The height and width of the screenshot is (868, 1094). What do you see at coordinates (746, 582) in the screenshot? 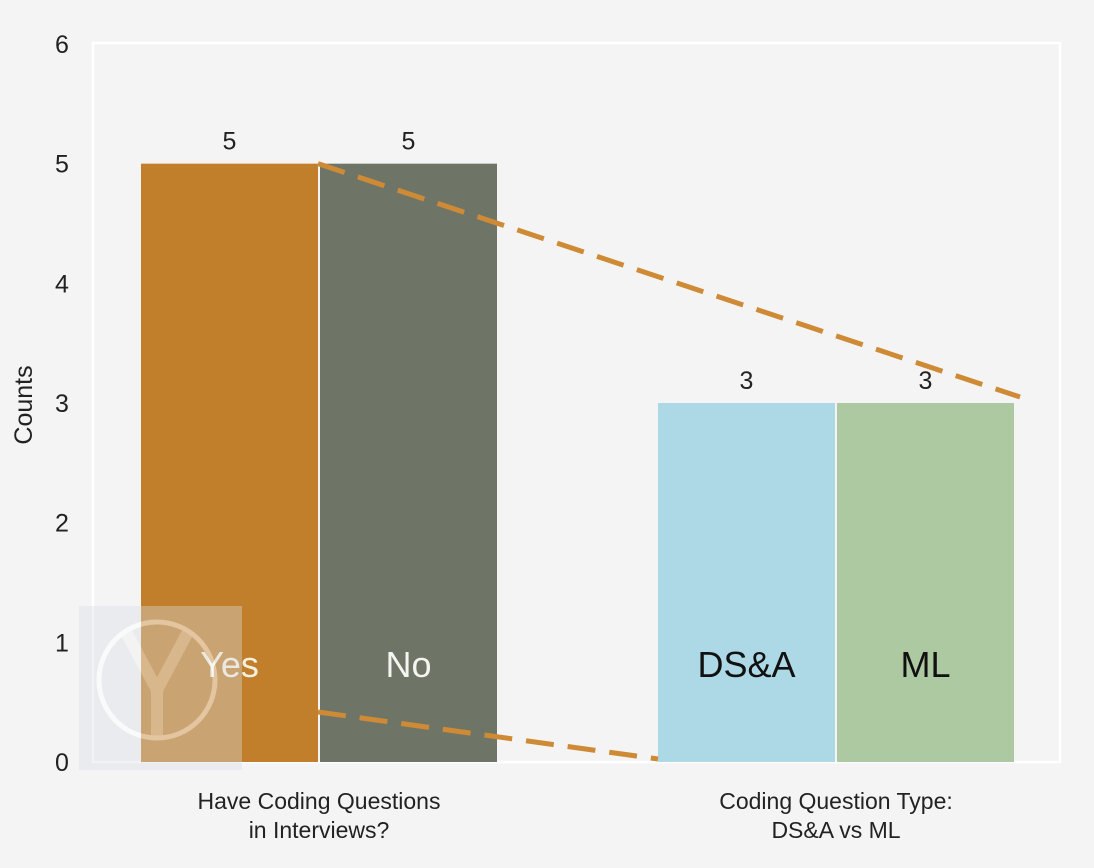
I see `bar-dsa` at bounding box center [746, 582].